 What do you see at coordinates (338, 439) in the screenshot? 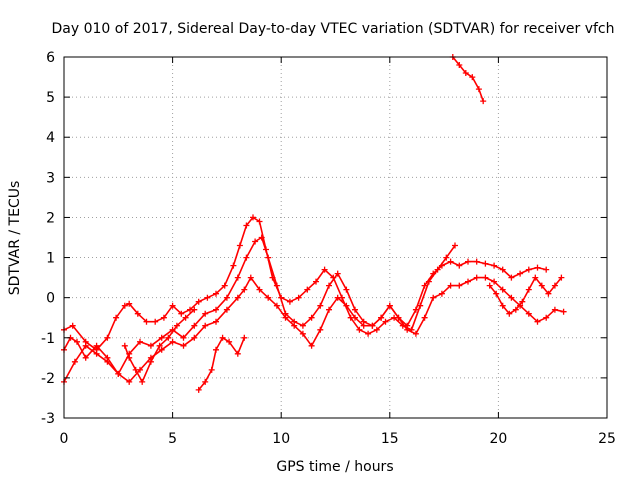
I see `x-tick-labels: 0 5 10 15 20 25` at bounding box center [338, 439].